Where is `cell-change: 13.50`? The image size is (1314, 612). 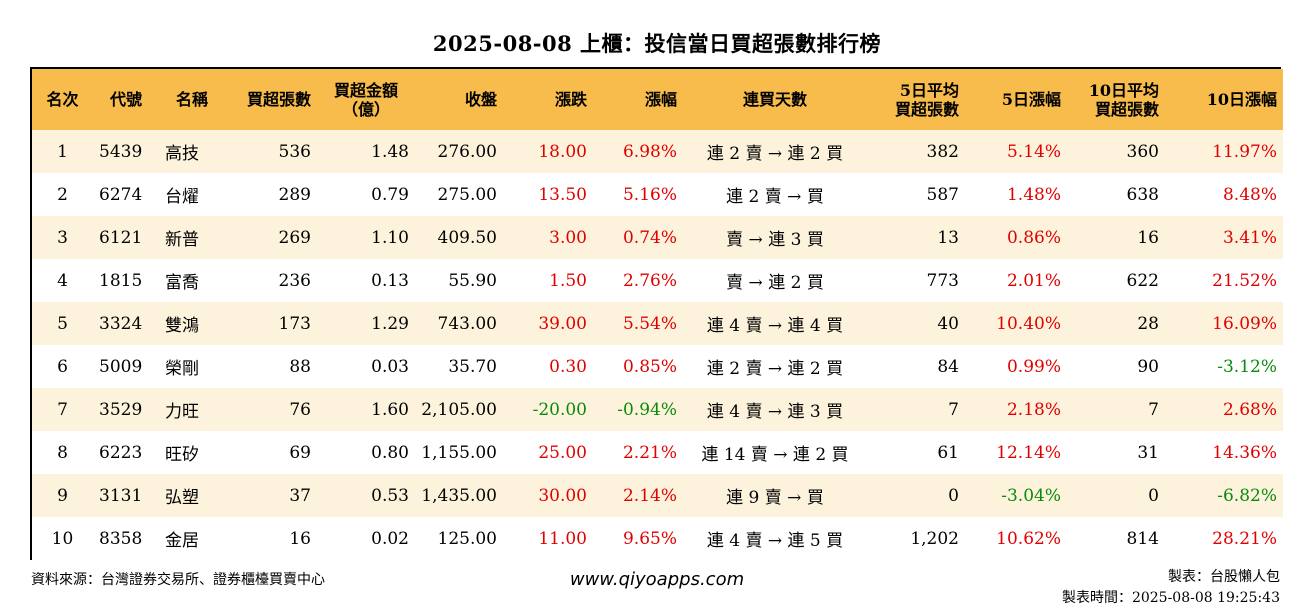
cell-change: 13.50 is located at coordinates (562, 194).